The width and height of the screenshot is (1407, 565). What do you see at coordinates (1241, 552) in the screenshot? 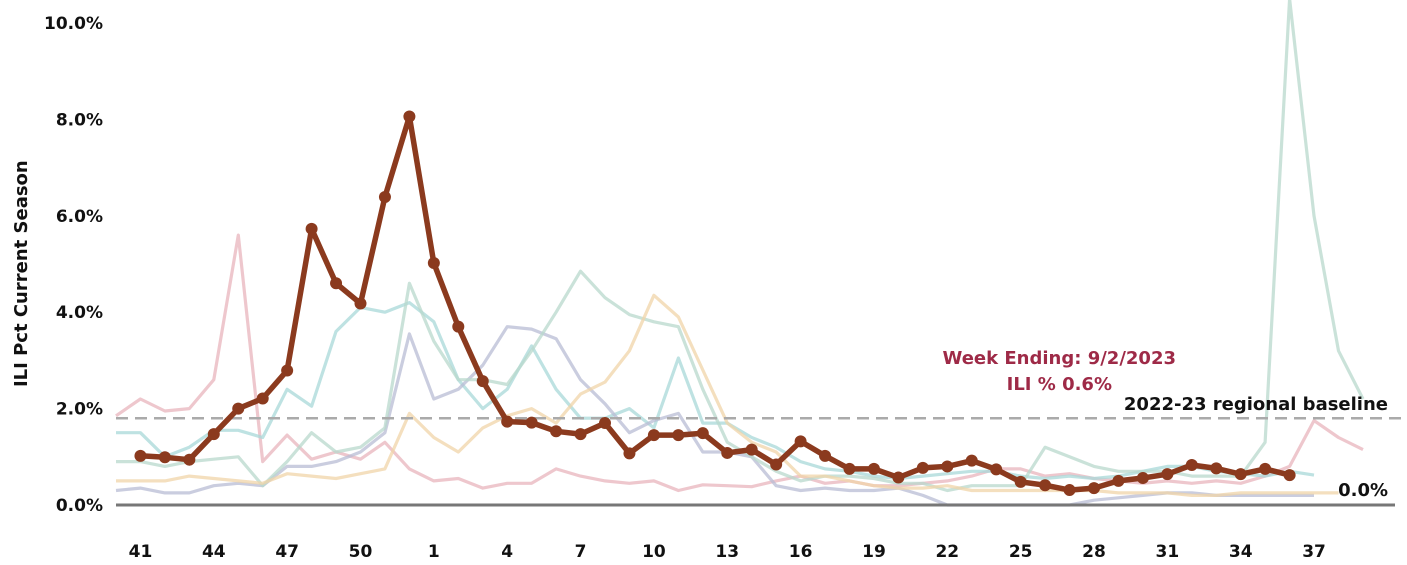
I see `x-tick-label: 34` at bounding box center [1241, 552].